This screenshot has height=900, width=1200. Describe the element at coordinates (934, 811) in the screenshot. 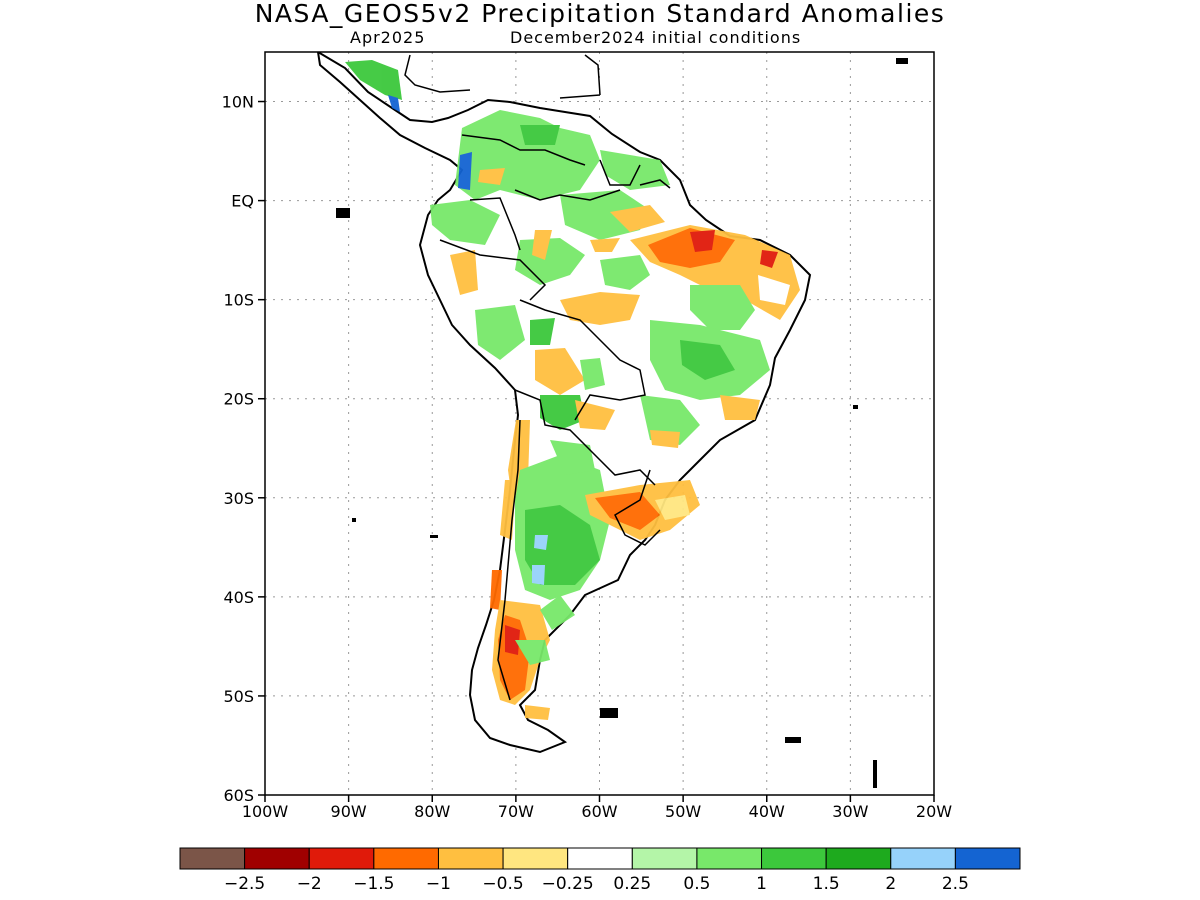

I see `x-tick-label: 20W` at that location.